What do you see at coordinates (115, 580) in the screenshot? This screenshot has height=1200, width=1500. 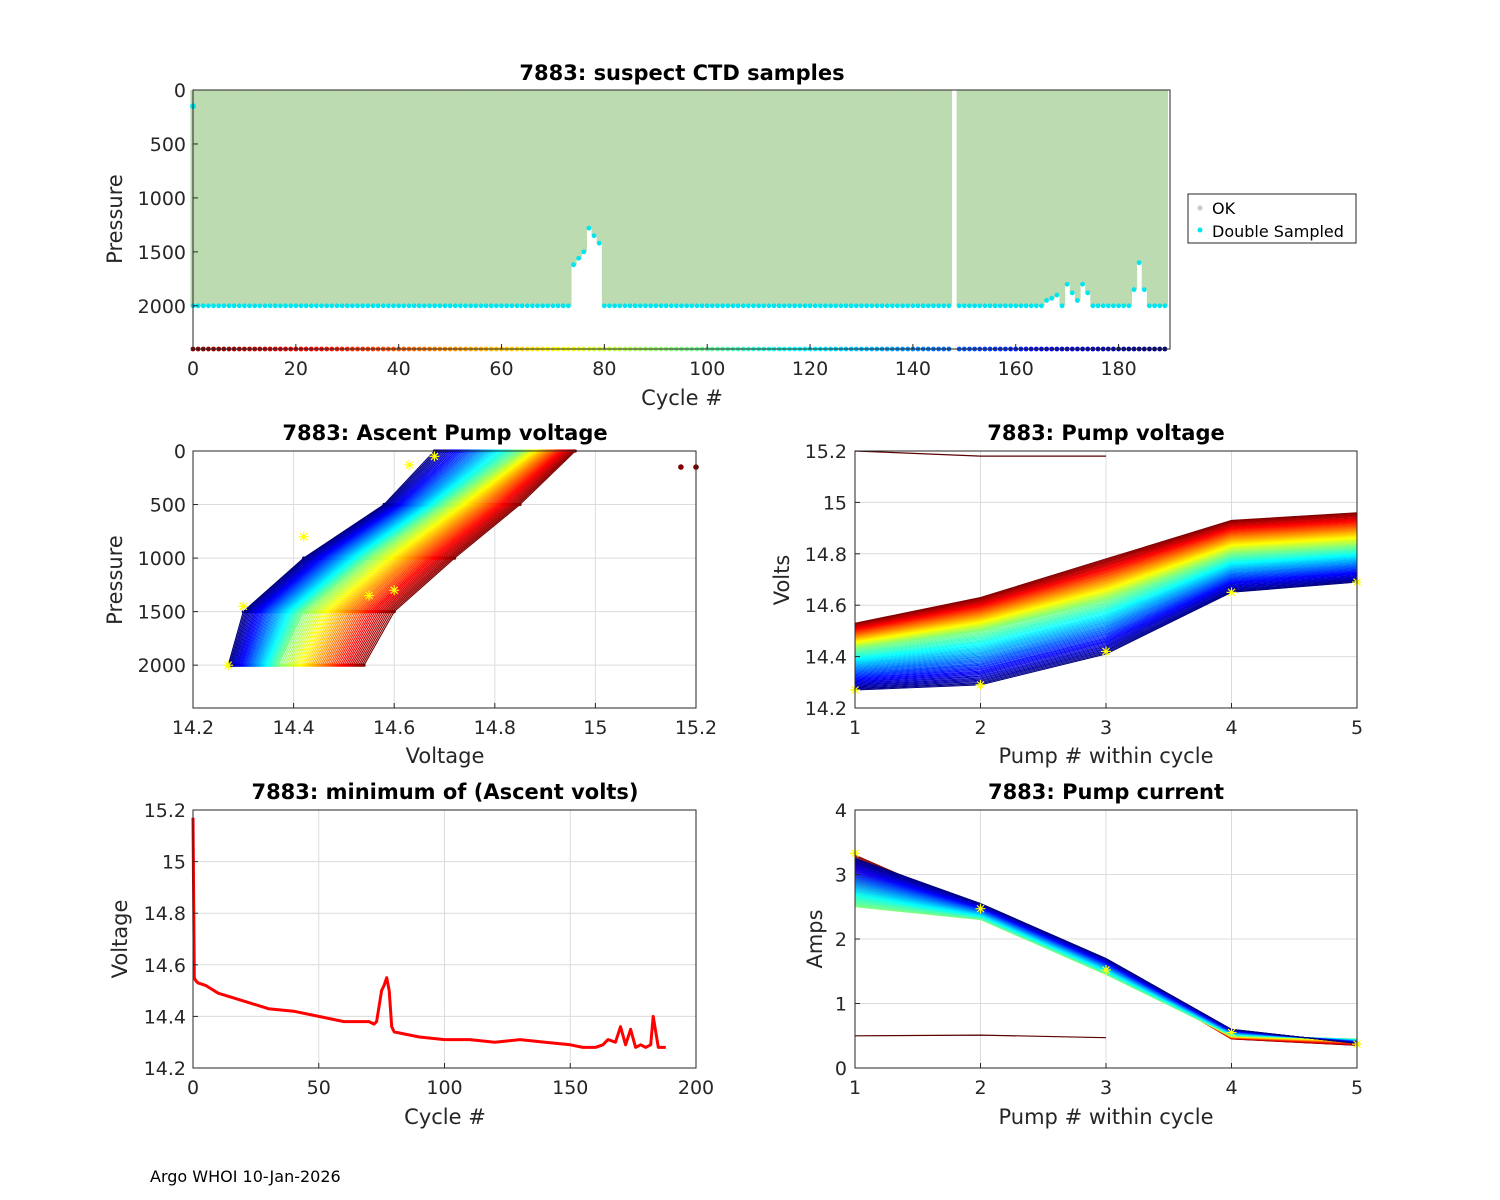 I see `ascent-ylabel: Pressure` at bounding box center [115, 580].